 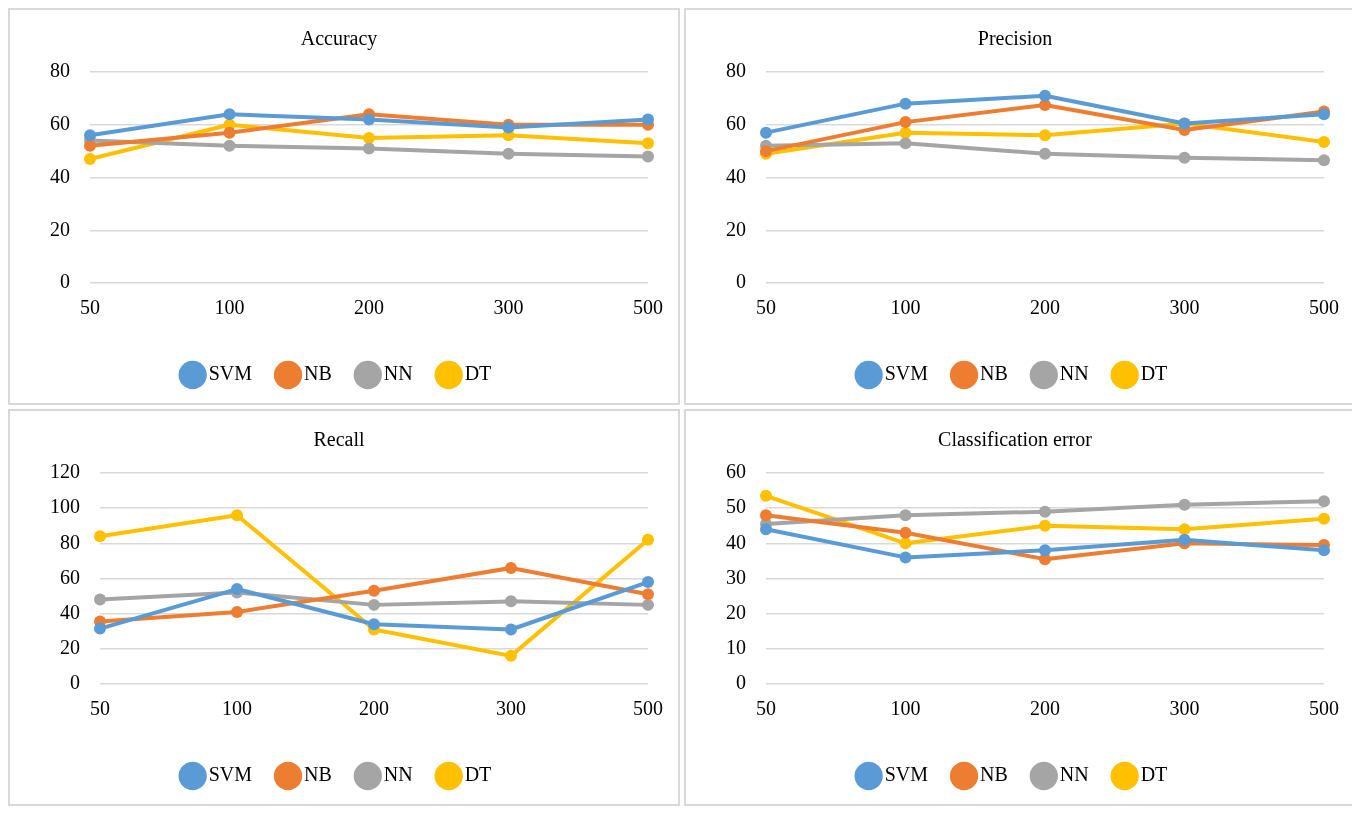 I want to click on chart-title: Recall, so click(x=339, y=439).